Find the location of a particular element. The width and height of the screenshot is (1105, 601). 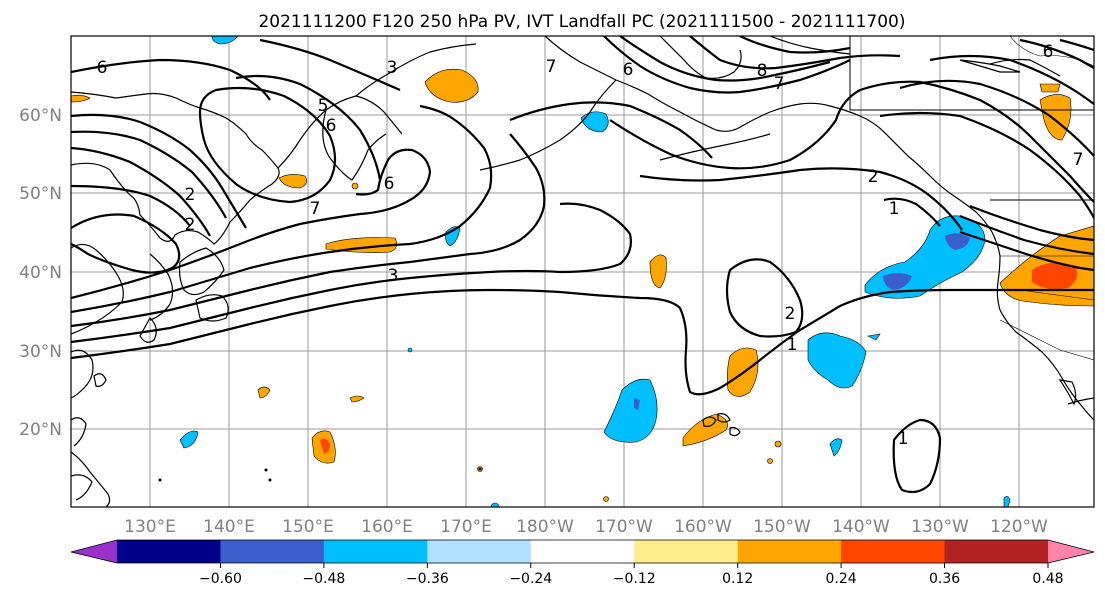

colorbar-extend-high is located at coordinates (1071, 551).